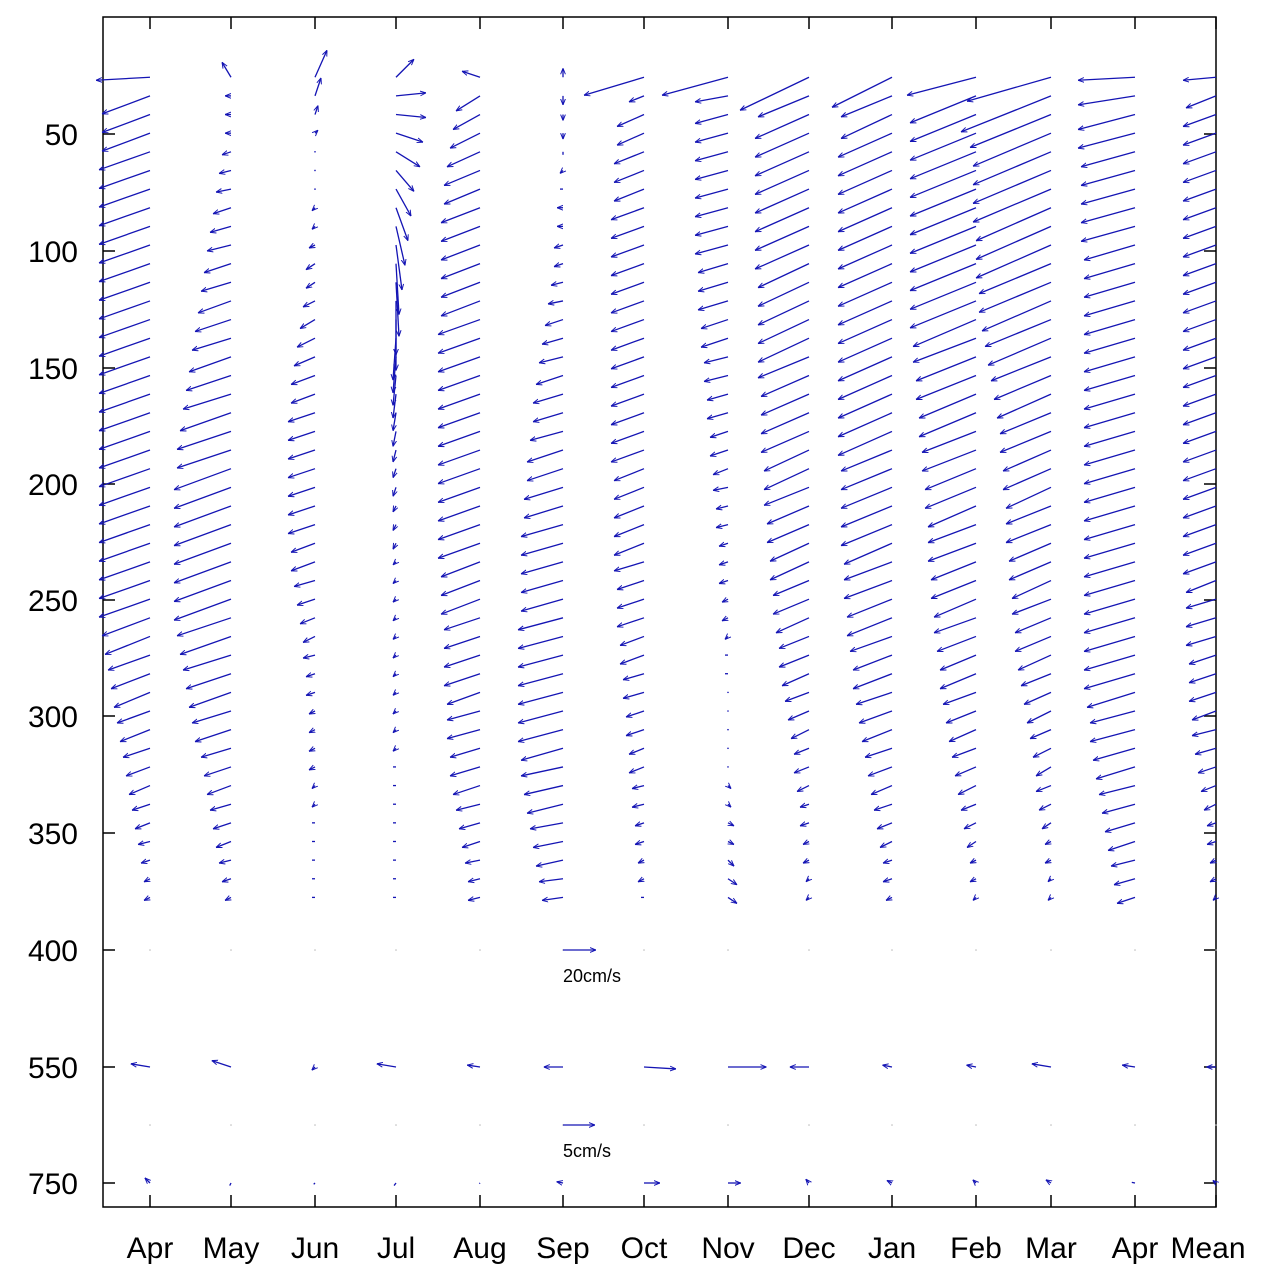  I want to click on x-tick-label: Aug, so click(479, 1248).